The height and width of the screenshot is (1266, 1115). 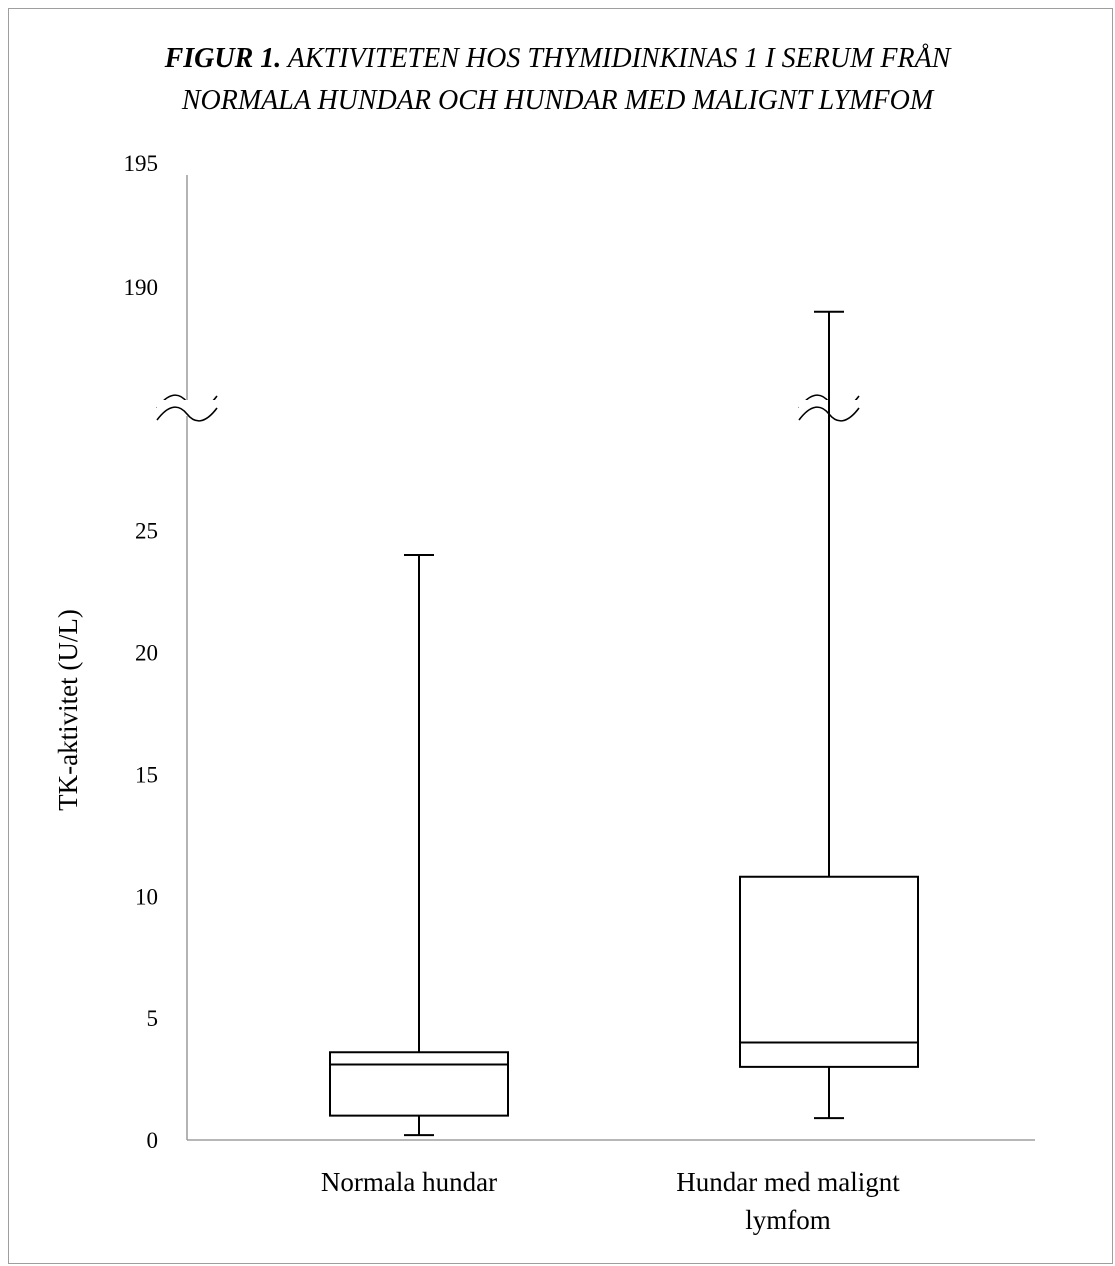 I want to click on chart-title-lead: FIGUR 1., so click(x=223, y=58).